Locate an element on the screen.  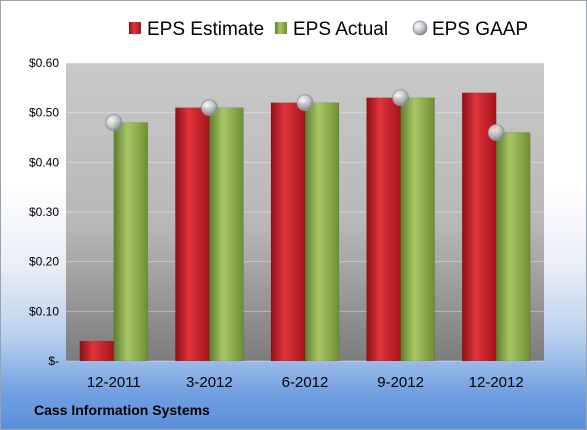
y-tick-label: $0.20 is located at coordinates (44, 262).